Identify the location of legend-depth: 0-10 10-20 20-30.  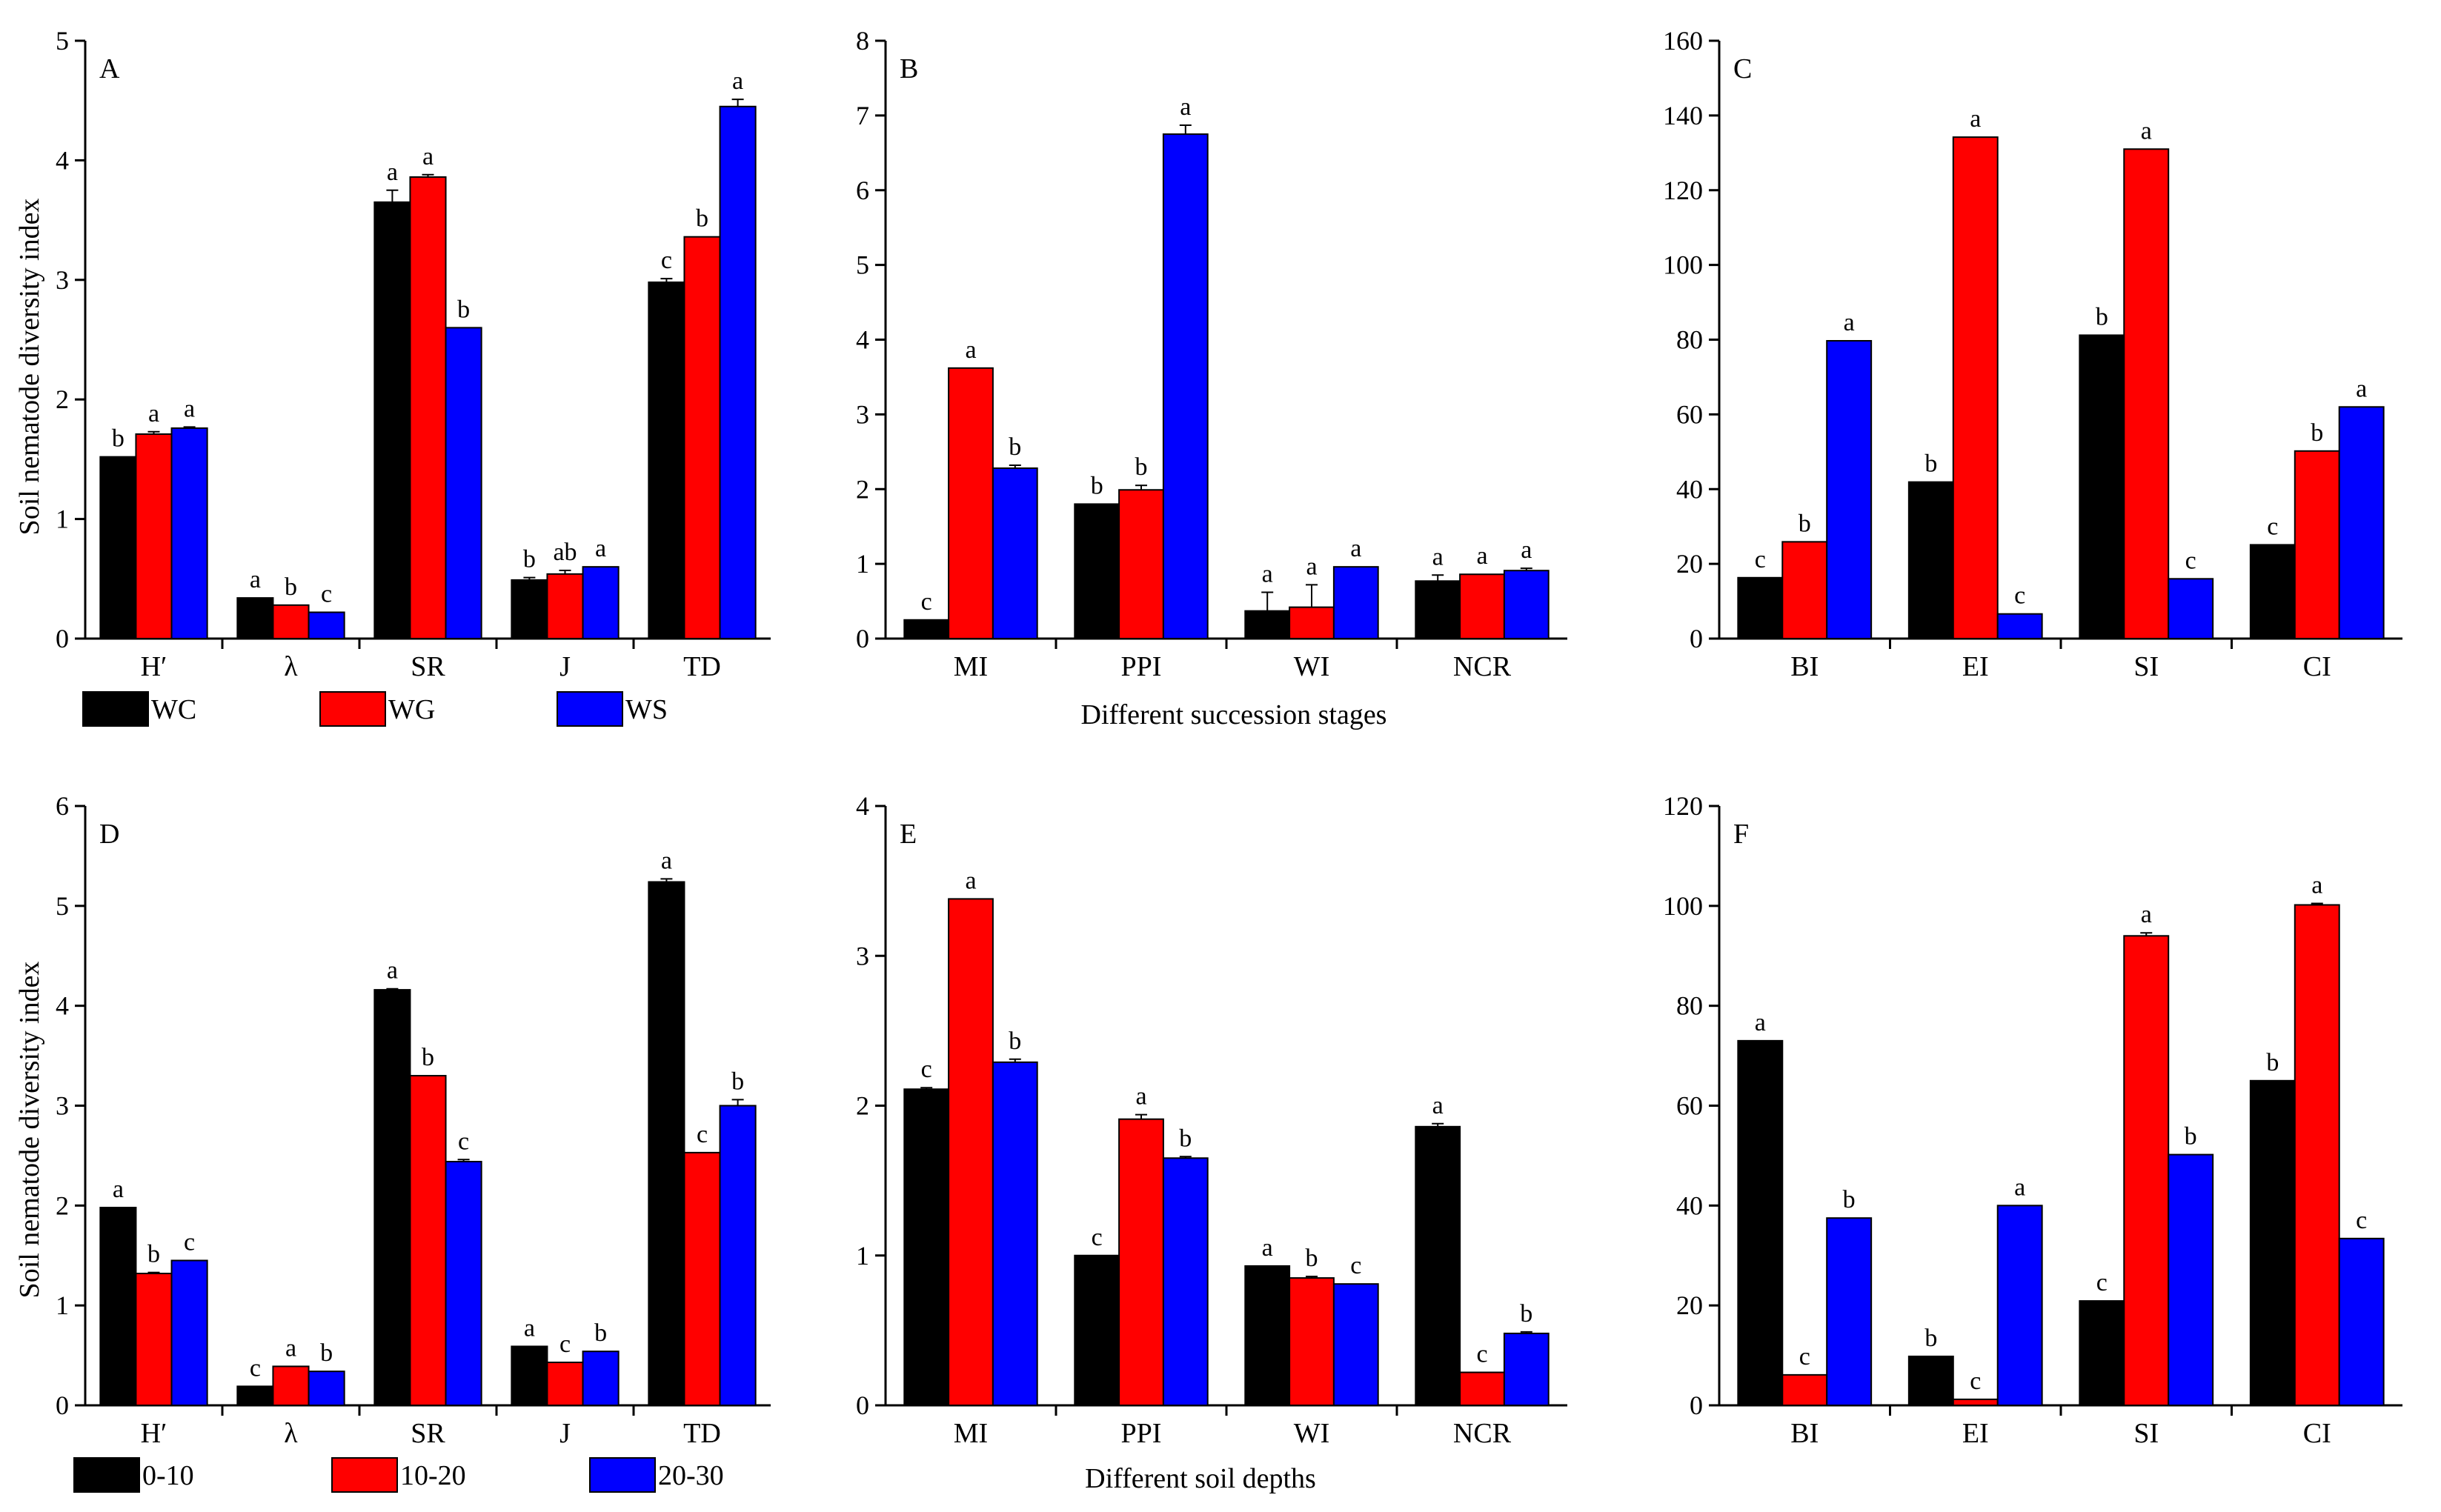
(398, 1475).